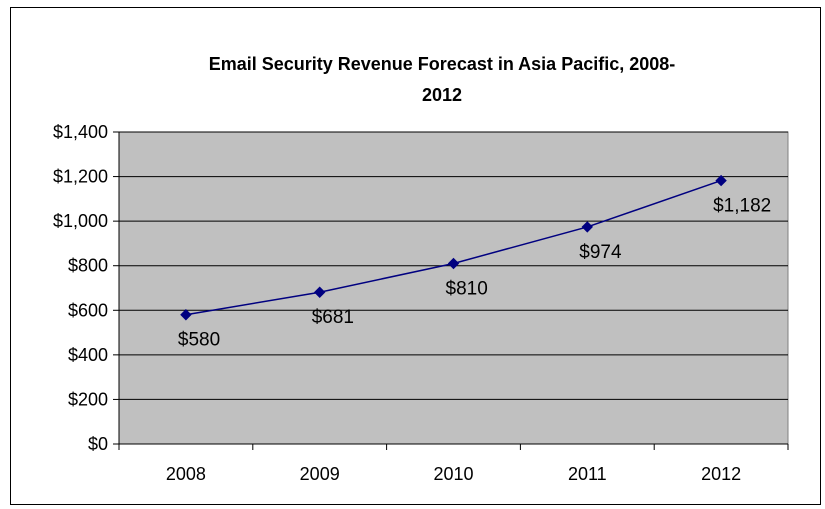 The height and width of the screenshot is (509, 825). What do you see at coordinates (600, 252) in the screenshot?
I see `data-label: $974` at bounding box center [600, 252].